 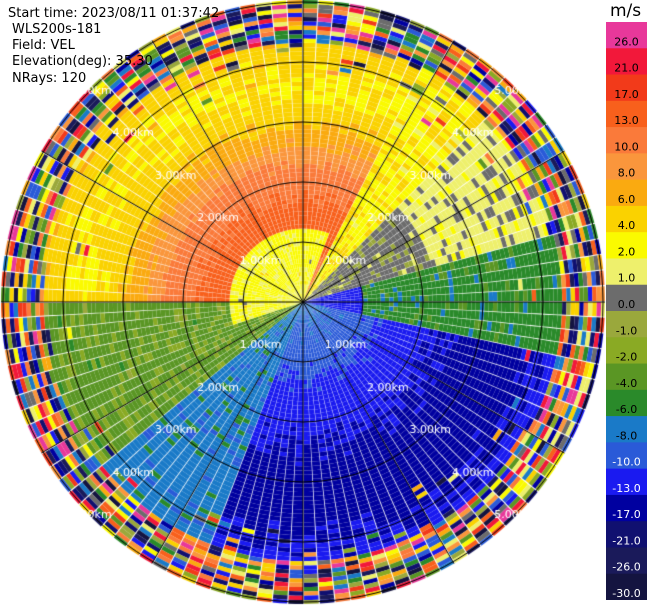 I want to click on colorbar-tick-label: -13.0, so click(x=626, y=488).